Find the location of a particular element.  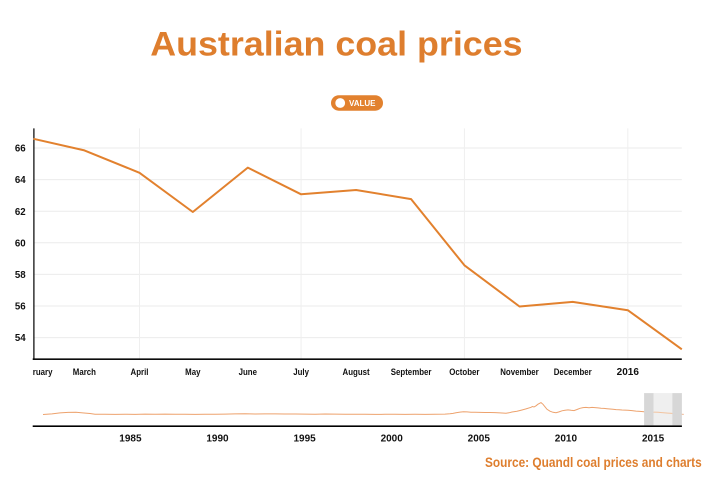

svg-text: 1995 is located at coordinates (304, 439).